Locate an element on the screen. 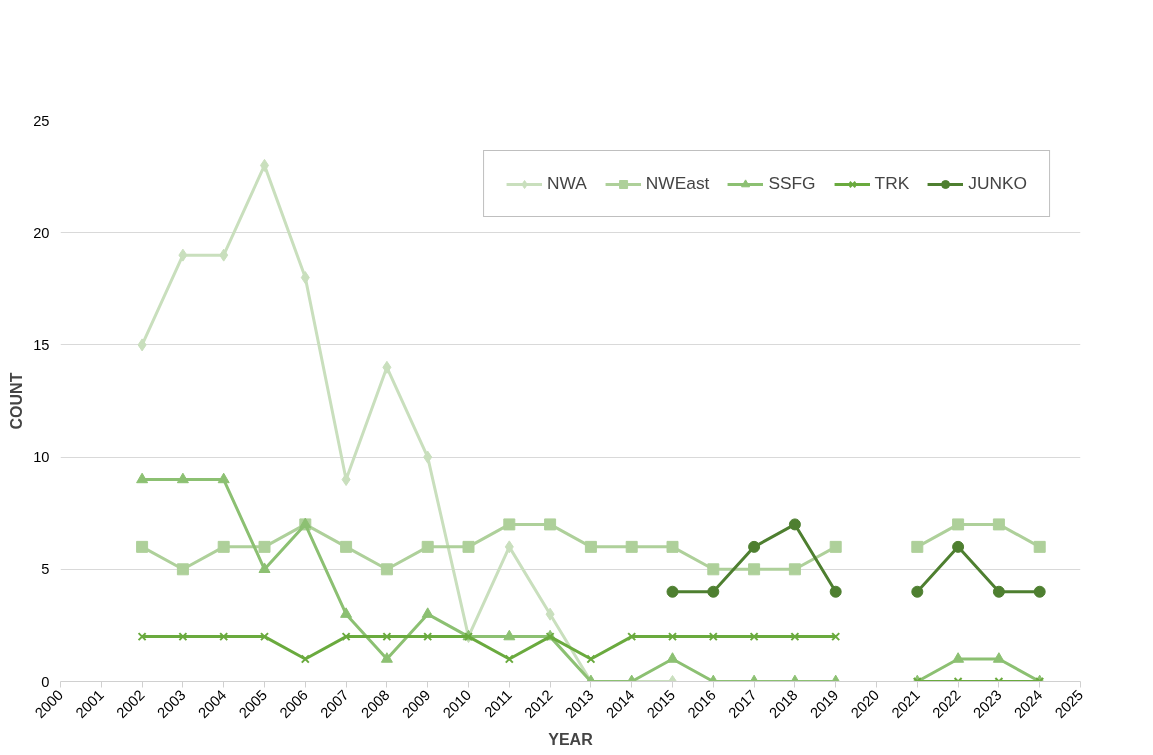 This screenshot has height=755, width=1153. legend-label: SSFG is located at coordinates (792, 183).